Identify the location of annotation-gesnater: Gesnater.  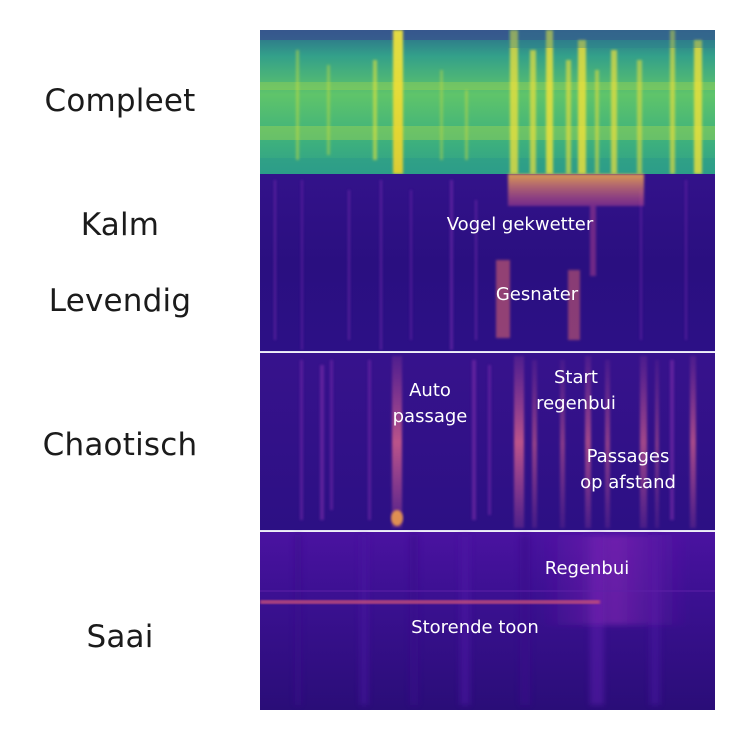
(537, 294).